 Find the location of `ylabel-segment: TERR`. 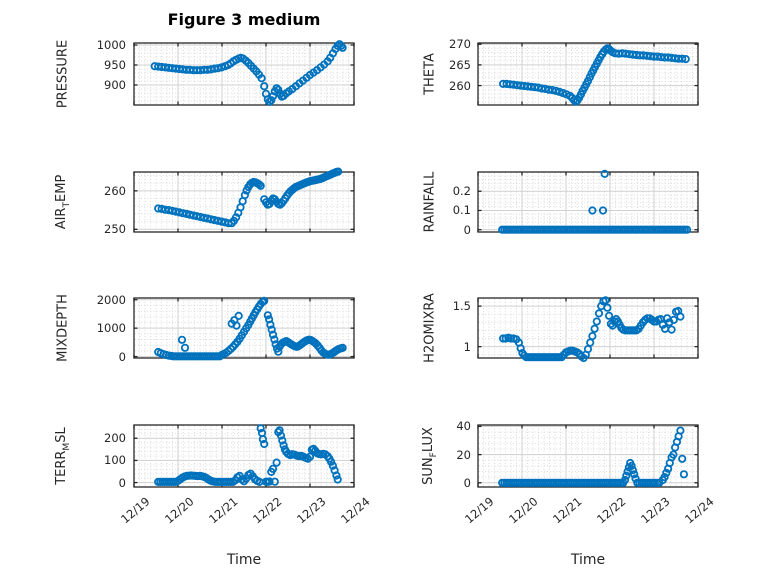

ylabel-segment: TERR is located at coordinates (62, 467).